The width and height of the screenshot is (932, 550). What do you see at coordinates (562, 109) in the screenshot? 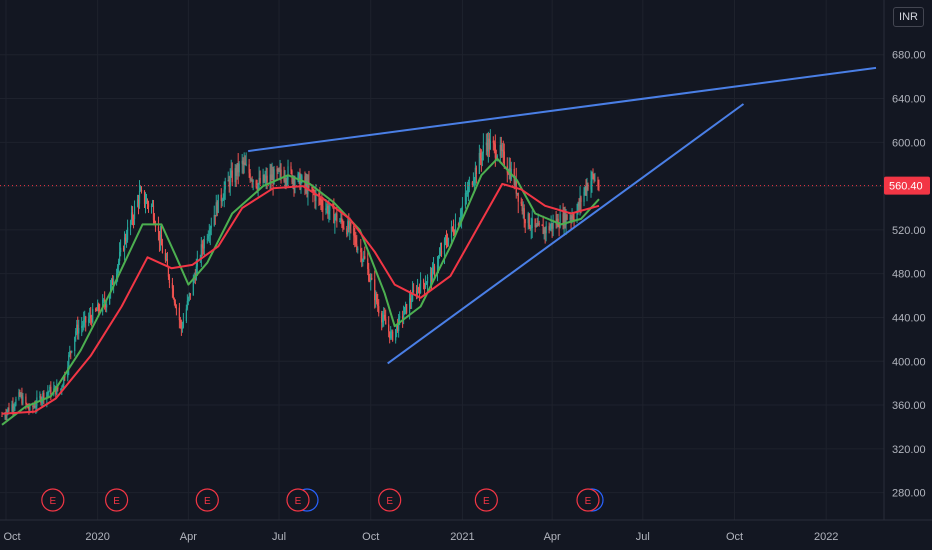
I see `upper-trendline` at bounding box center [562, 109].